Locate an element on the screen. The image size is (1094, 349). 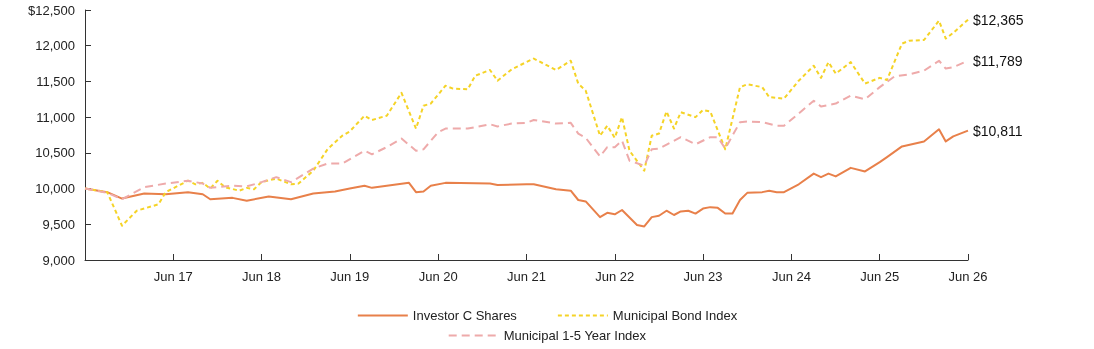
legend-label: Investor C Shares is located at coordinates (465, 315).